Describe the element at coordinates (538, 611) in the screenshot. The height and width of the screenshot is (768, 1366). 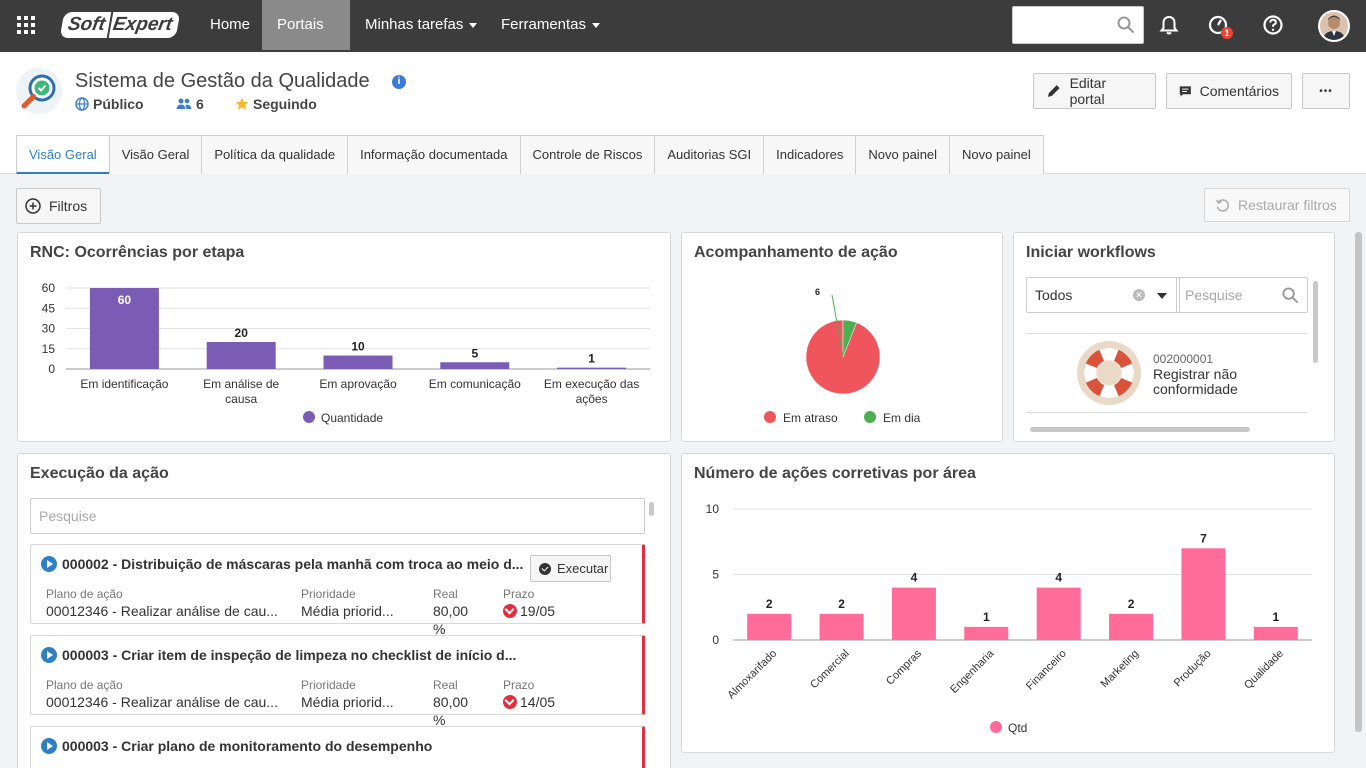
I see `deadline-date: 19/05` at that location.